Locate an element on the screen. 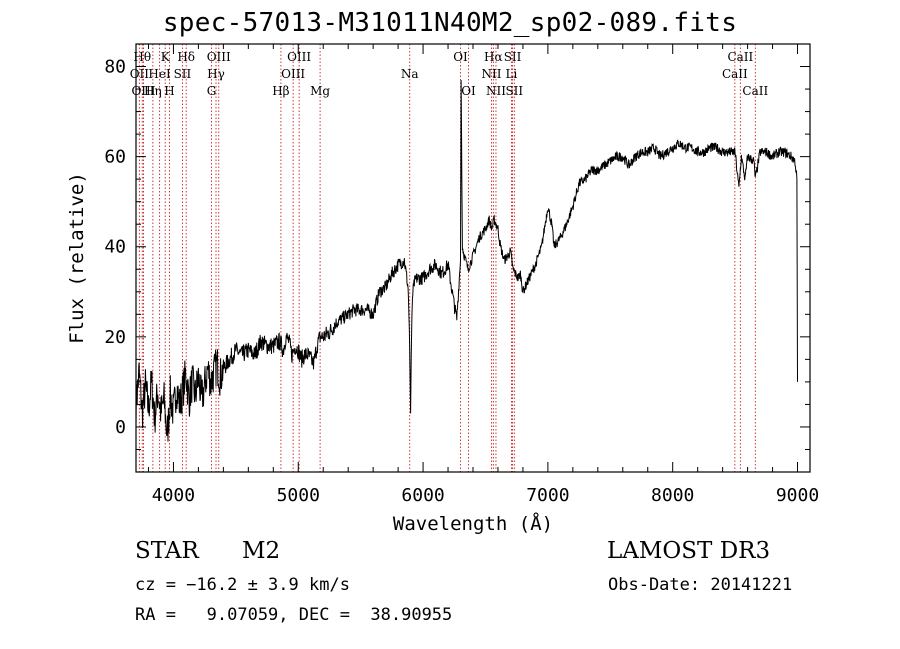 The image size is (900, 649). line-label-8: Hδ is located at coordinates (186, 57).